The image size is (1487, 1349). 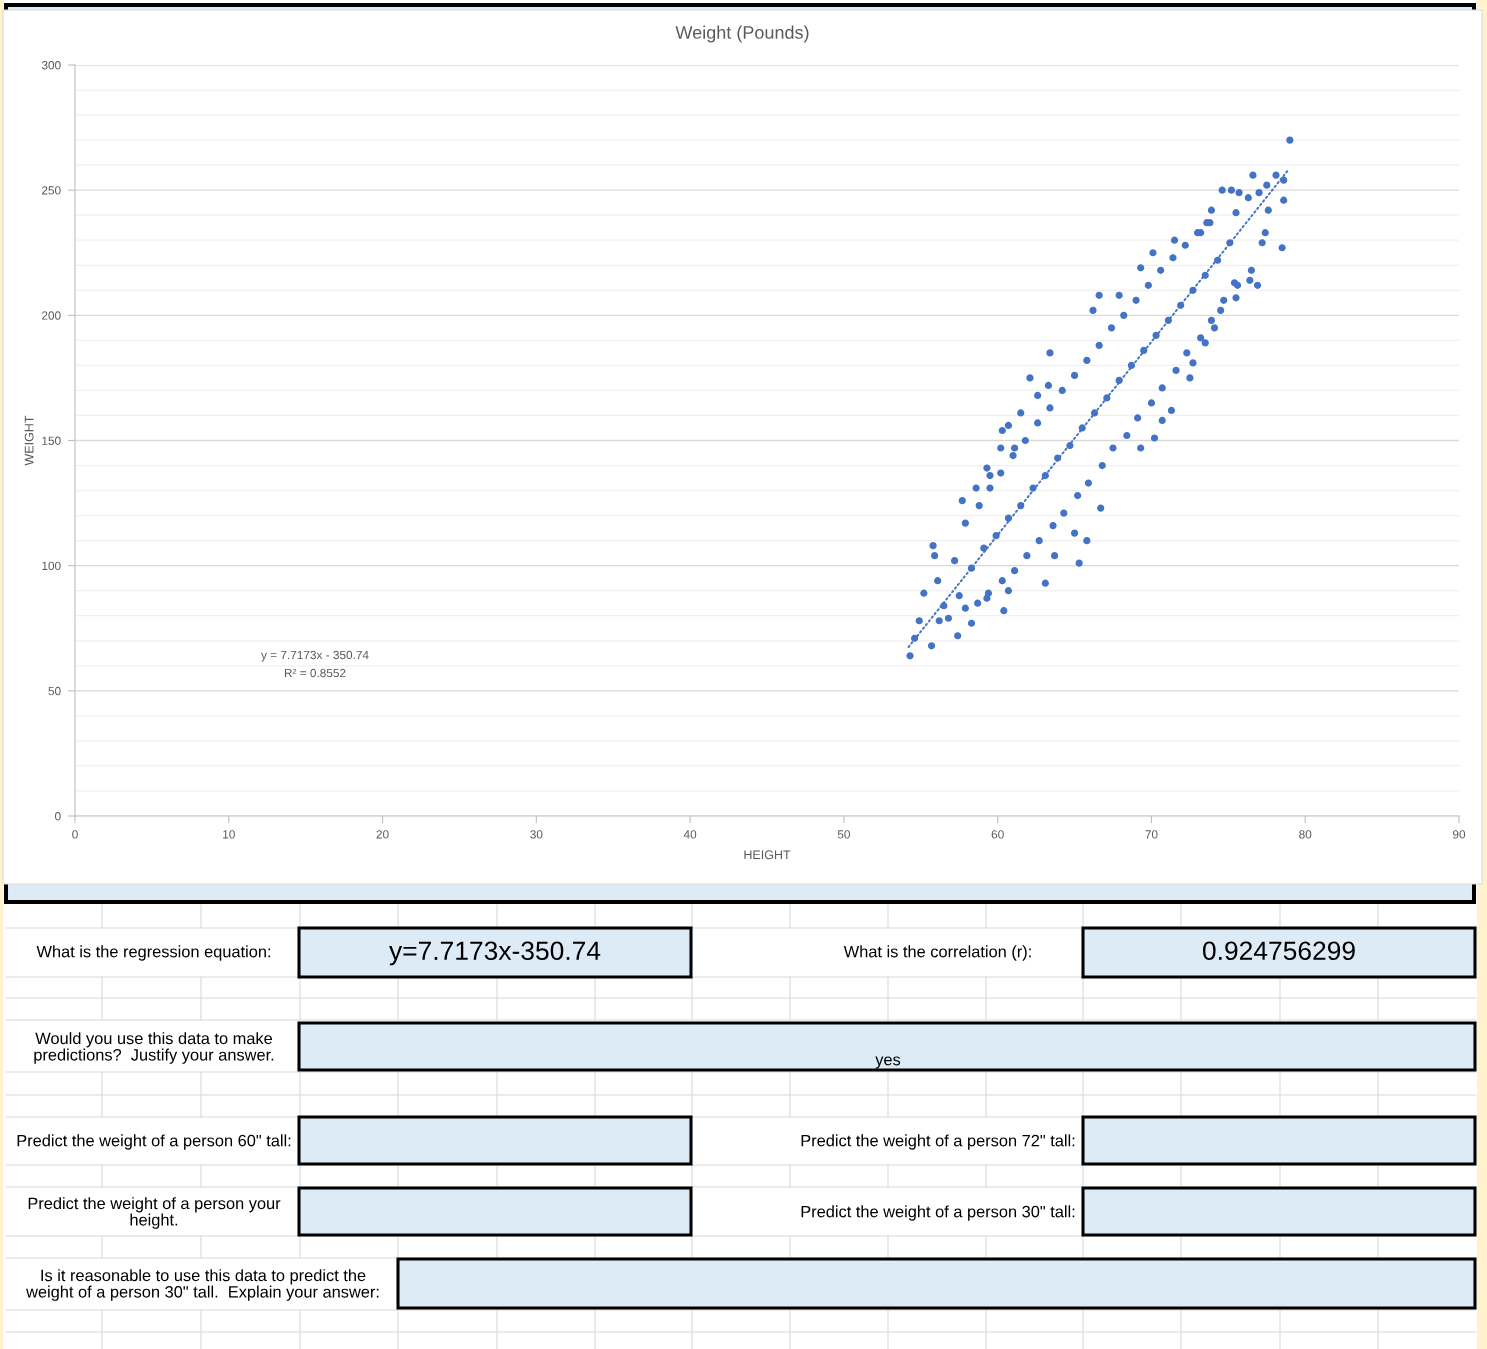 I want to click on text: Is it reasonable to use this data to predict the weight of a person 30" tall. Explain your answer:, so click(x=202, y=1285).